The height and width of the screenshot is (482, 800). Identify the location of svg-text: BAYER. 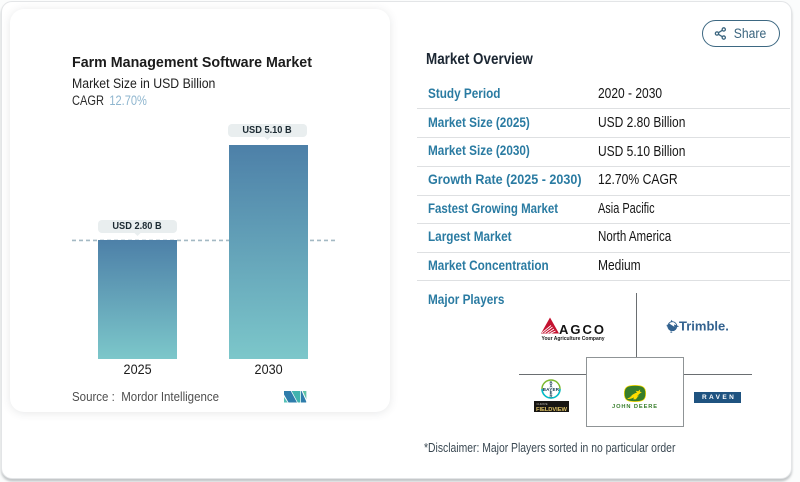
(551, 388).